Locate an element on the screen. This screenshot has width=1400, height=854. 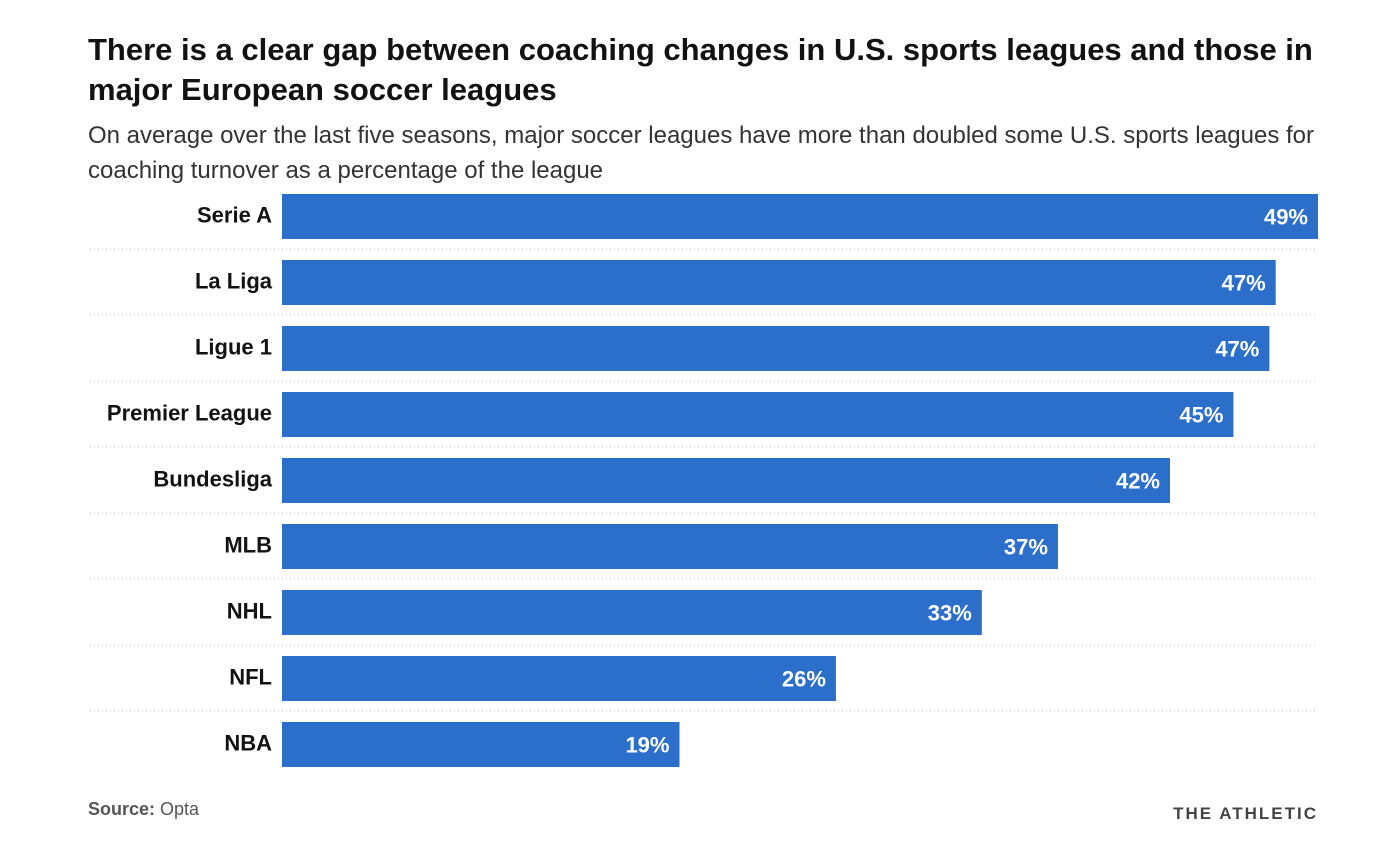
source: Opta is located at coordinates (180, 809).